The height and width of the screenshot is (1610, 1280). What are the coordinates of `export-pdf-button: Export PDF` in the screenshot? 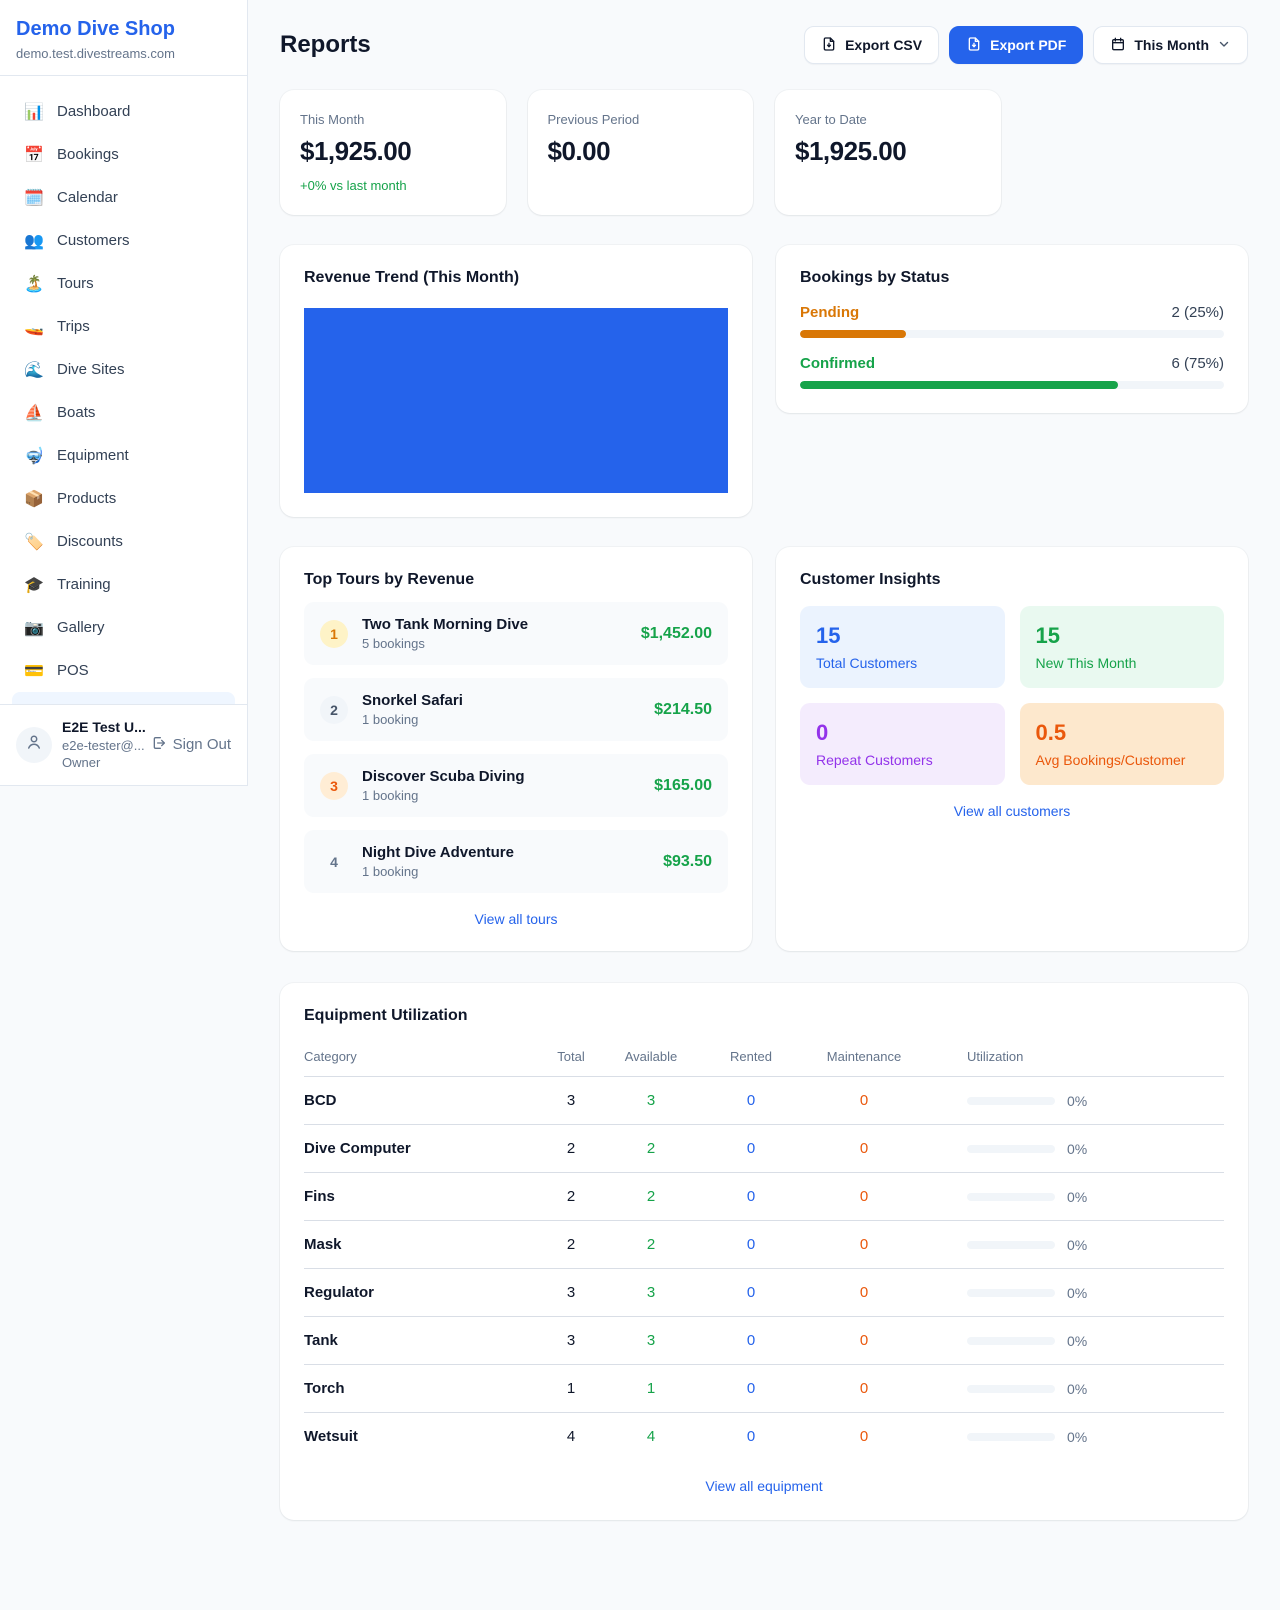 It's located at (1016, 45).